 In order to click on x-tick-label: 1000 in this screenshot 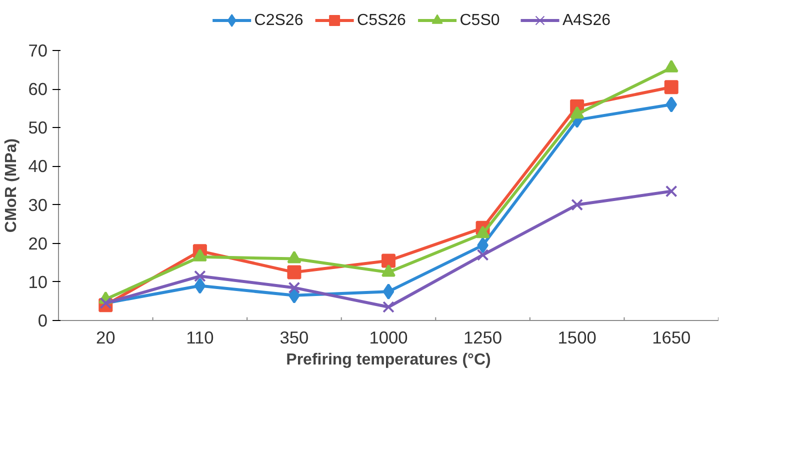, I will do `click(388, 338)`.